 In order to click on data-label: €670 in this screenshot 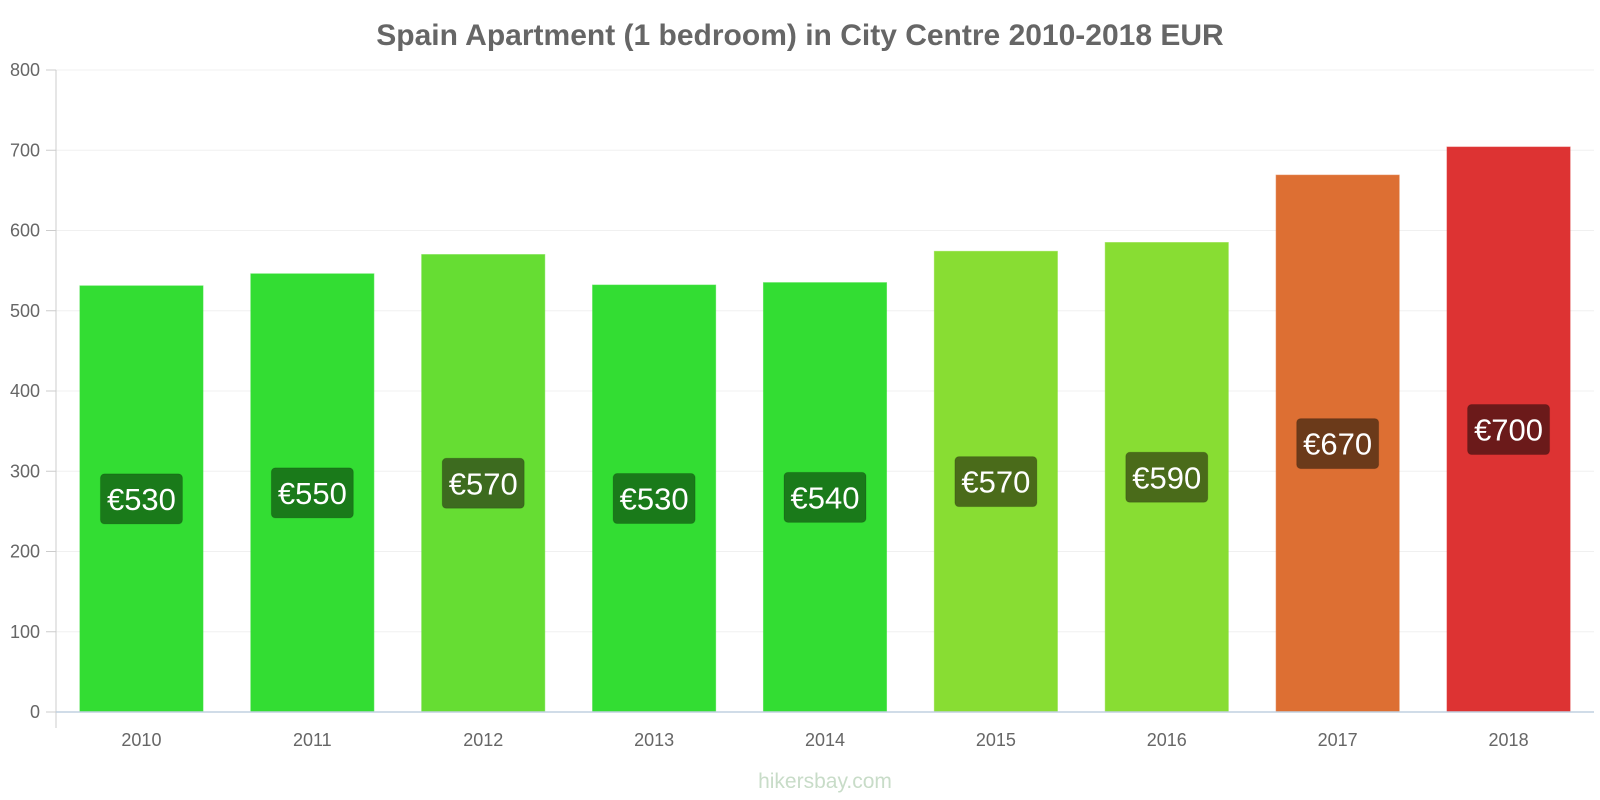, I will do `click(1337, 444)`.